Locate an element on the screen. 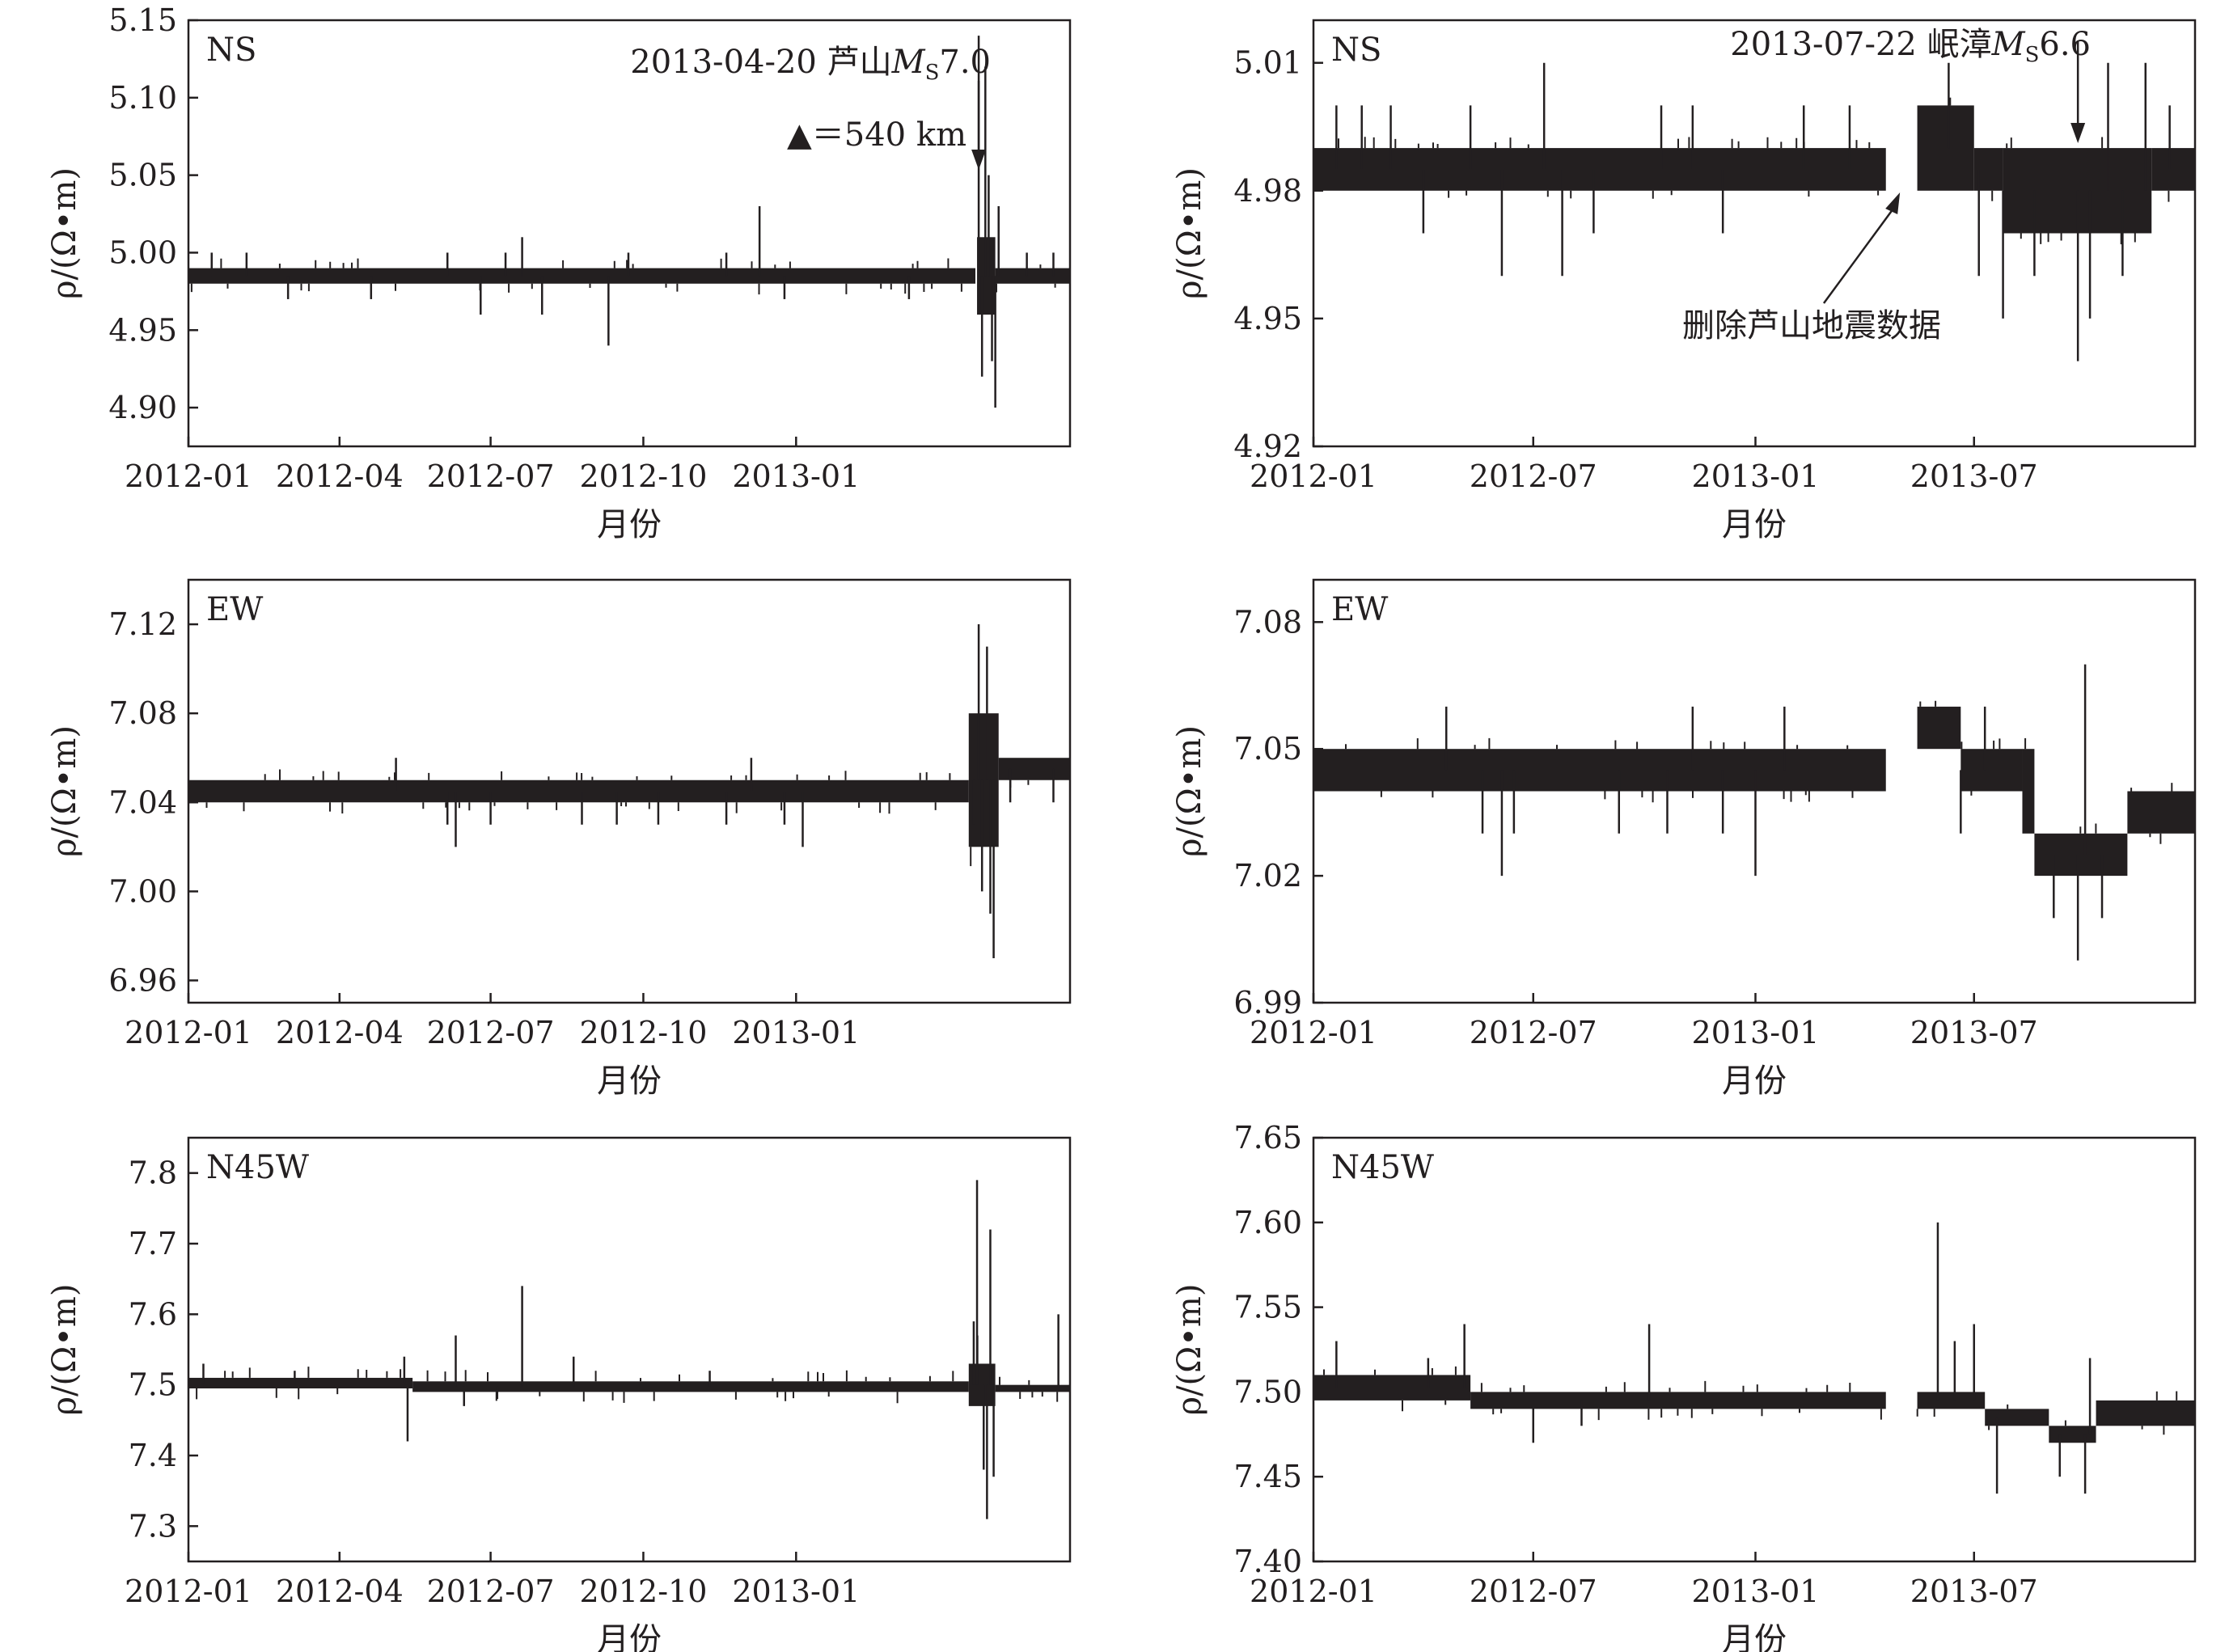 This screenshot has width=2229, height=1652. y-tick-label: 7.45 is located at coordinates (1267, 1476).